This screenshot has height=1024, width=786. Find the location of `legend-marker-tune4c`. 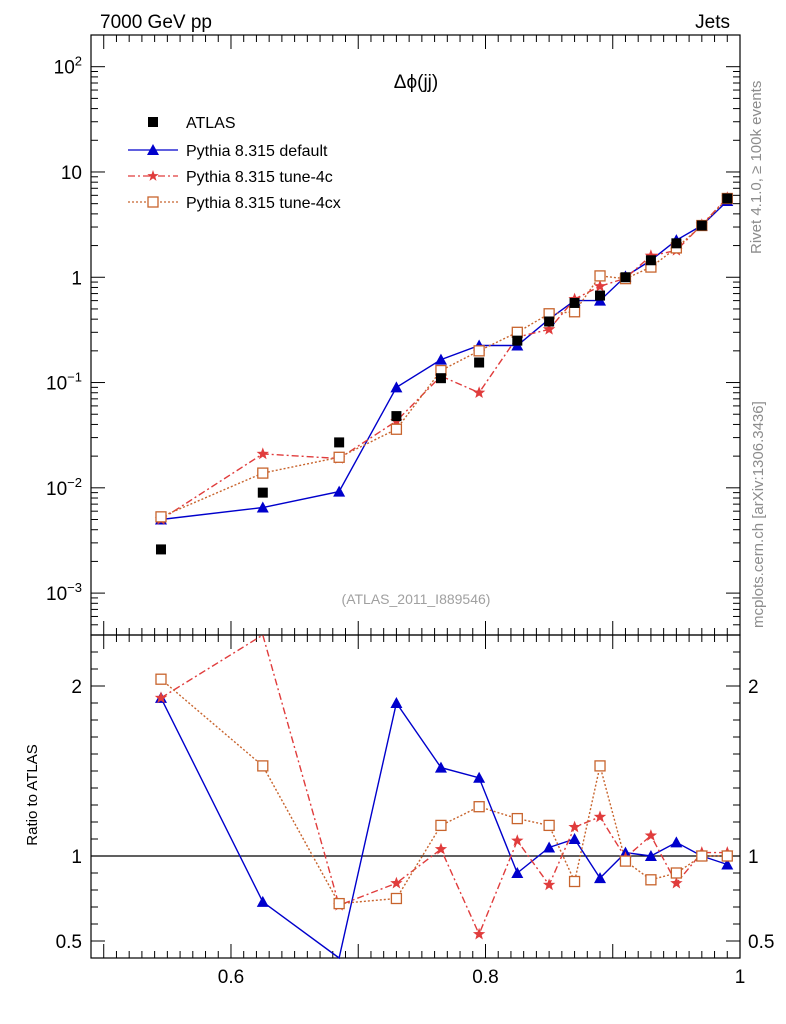

legend-marker-tune4c is located at coordinates (153, 175).